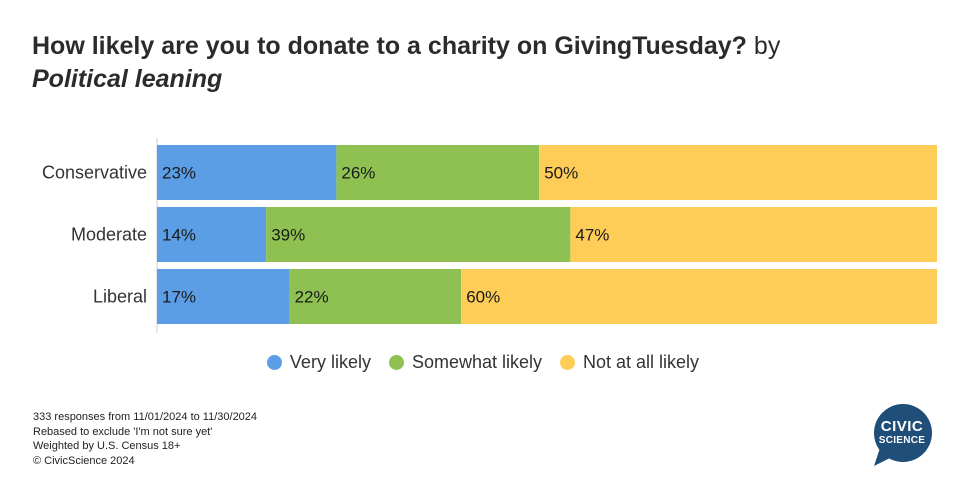  What do you see at coordinates (179, 235) in the screenshot?
I see `data-label: 14%` at bounding box center [179, 235].